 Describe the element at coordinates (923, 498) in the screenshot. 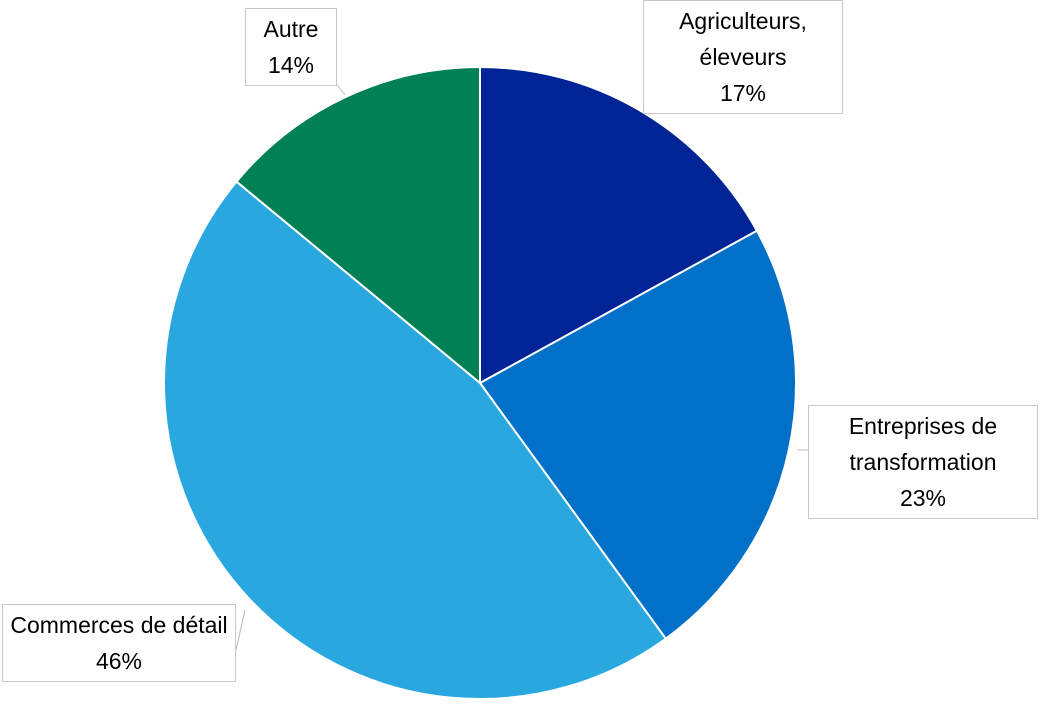

I see `value-label: 23%` at that location.